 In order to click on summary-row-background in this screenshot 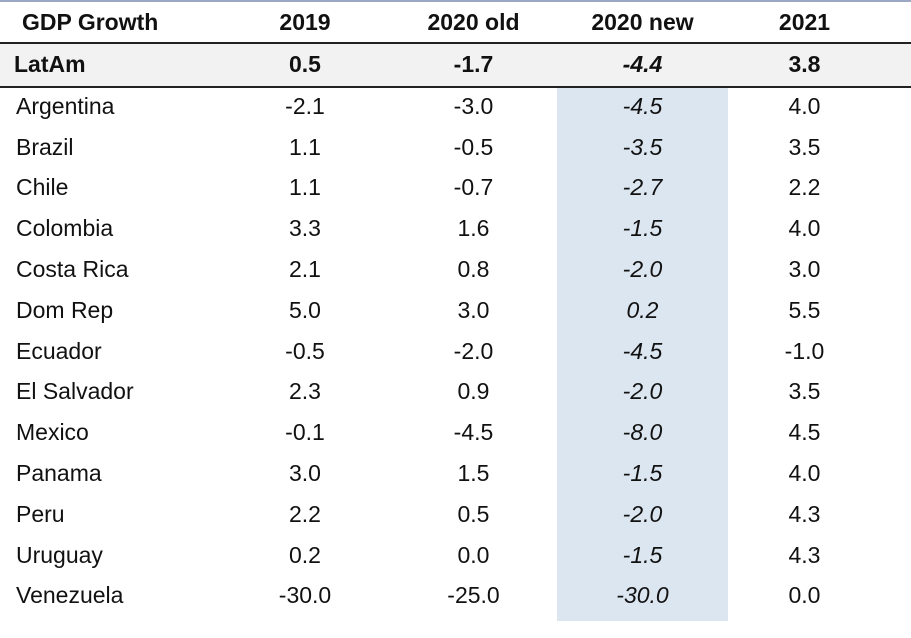, I will do `click(455, 65)`.